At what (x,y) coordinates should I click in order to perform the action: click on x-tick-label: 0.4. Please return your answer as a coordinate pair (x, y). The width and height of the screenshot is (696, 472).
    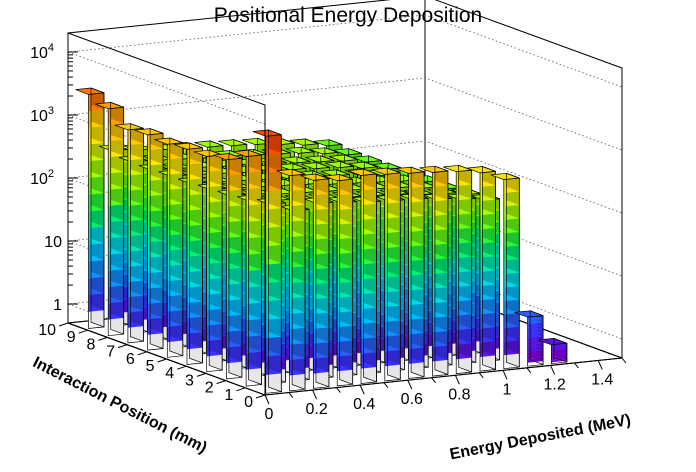
    Looking at the image, I should click on (364, 404).